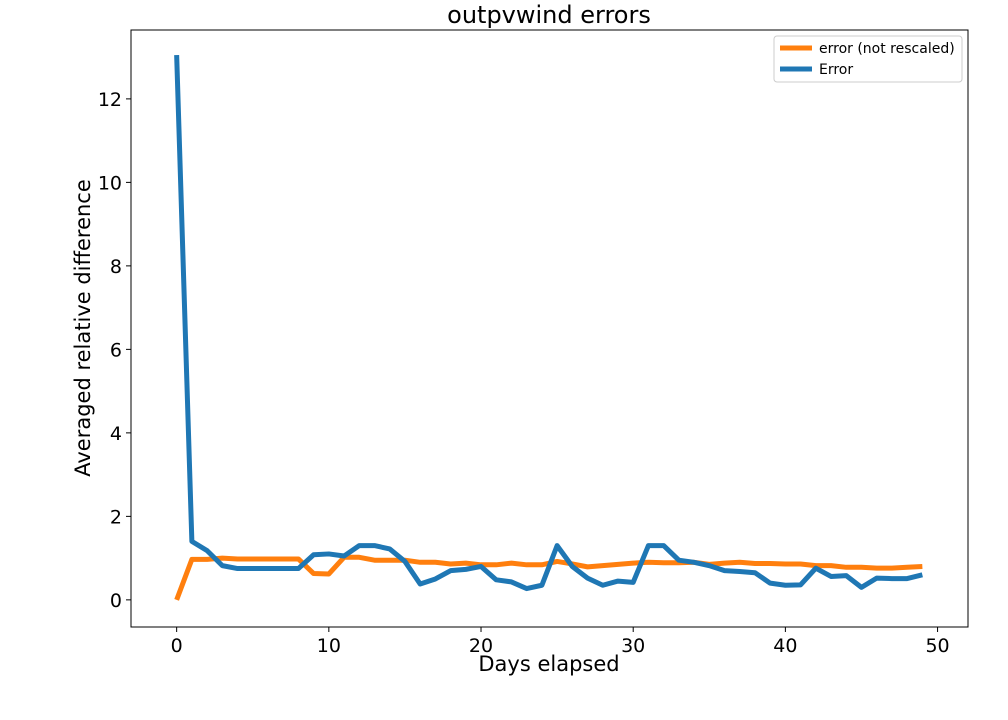 This screenshot has width=1008, height=720. What do you see at coordinates (110, 183) in the screenshot?
I see `y-tick-label: 10` at bounding box center [110, 183].